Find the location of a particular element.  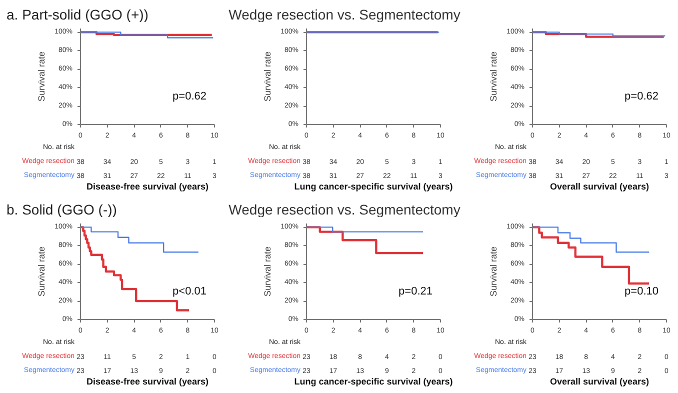

annotation: p=0.21 is located at coordinates (415, 292).